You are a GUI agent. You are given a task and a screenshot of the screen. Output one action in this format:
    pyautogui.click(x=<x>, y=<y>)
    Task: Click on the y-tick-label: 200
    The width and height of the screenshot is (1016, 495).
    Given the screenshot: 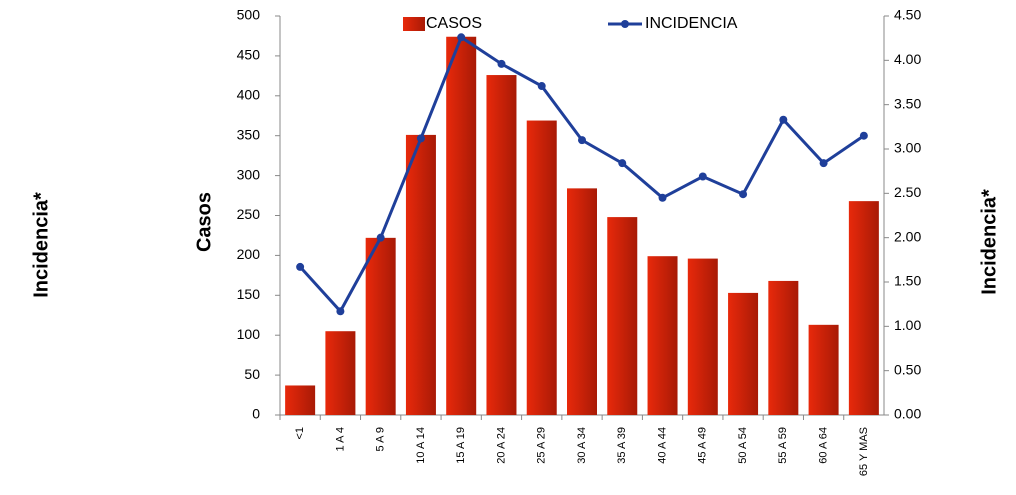 What is the action you would take?
    pyautogui.click(x=249, y=254)
    